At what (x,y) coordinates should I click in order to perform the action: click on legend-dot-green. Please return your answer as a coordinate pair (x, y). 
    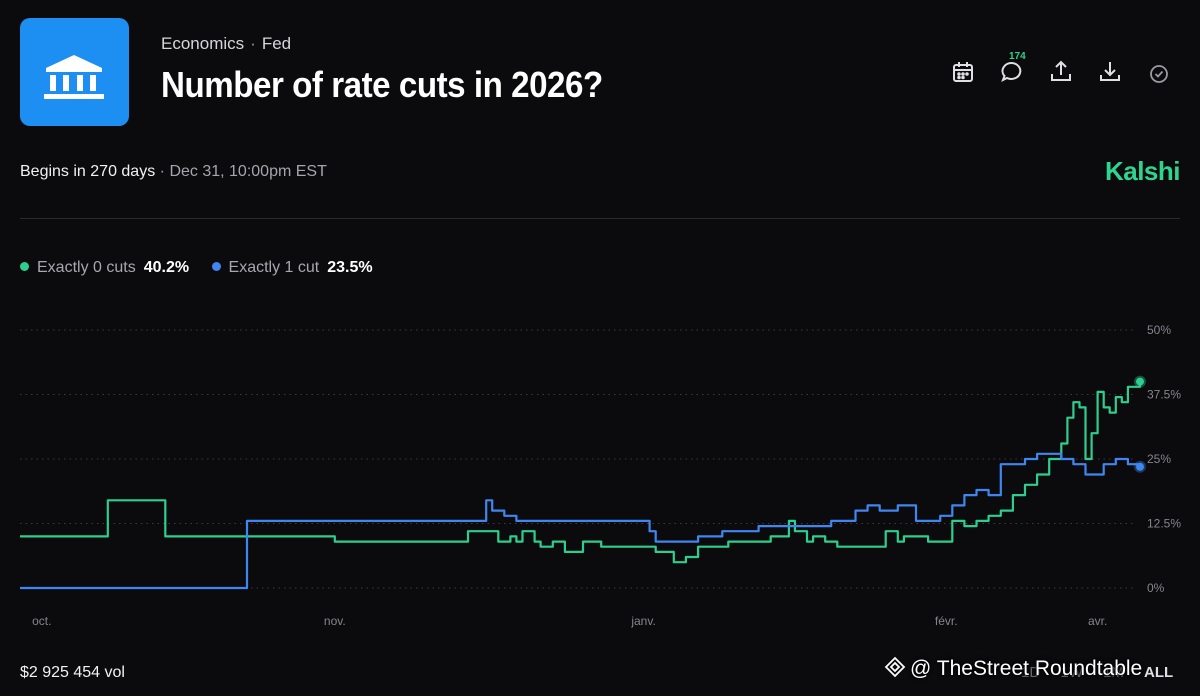
    Looking at the image, I should click on (24, 266).